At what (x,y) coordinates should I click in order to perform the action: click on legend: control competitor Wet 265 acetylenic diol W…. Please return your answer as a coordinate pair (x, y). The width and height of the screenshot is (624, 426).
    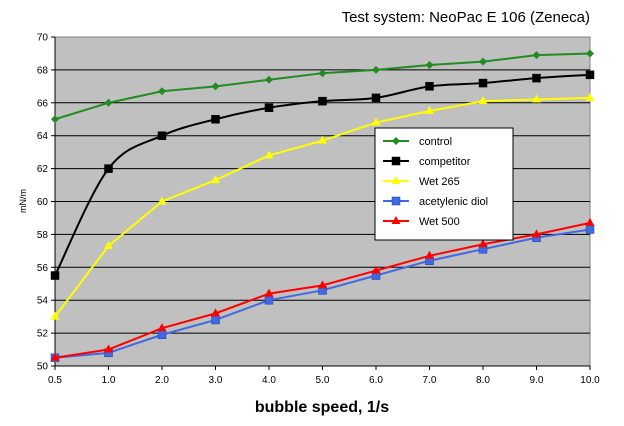
    Looking at the image, I should click on (444, 184).